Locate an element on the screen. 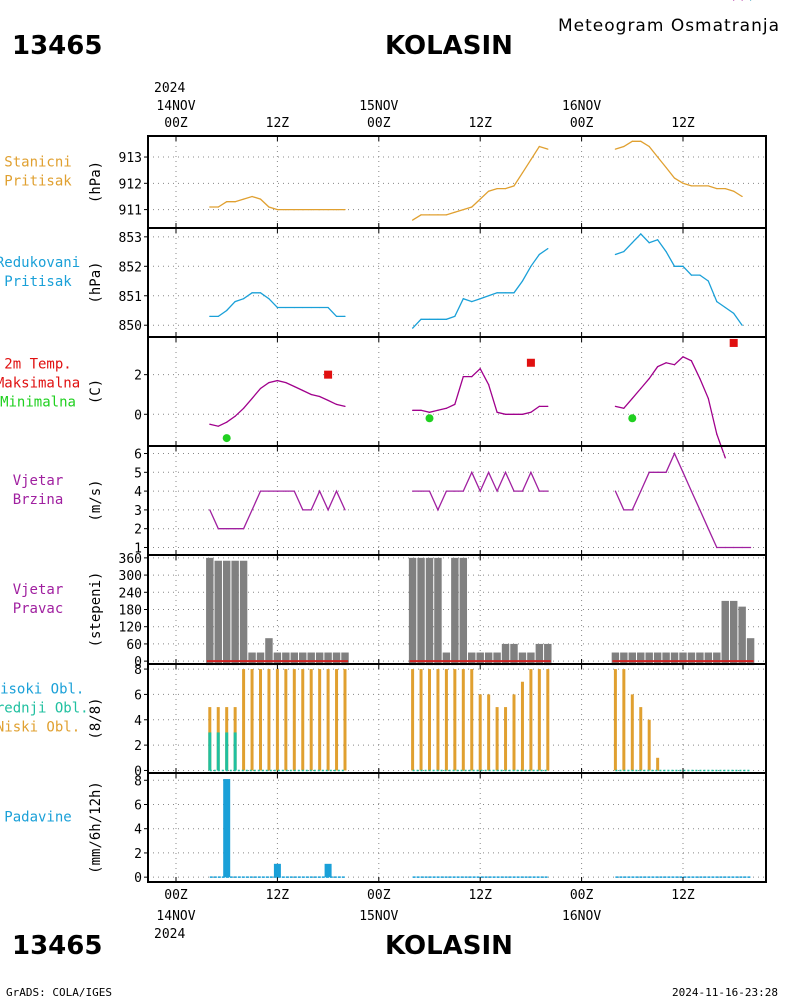 Image resolution: width=800 pixels, height=1000 pixels. y-tick-label: 3 is located at coordinates (138, 511).